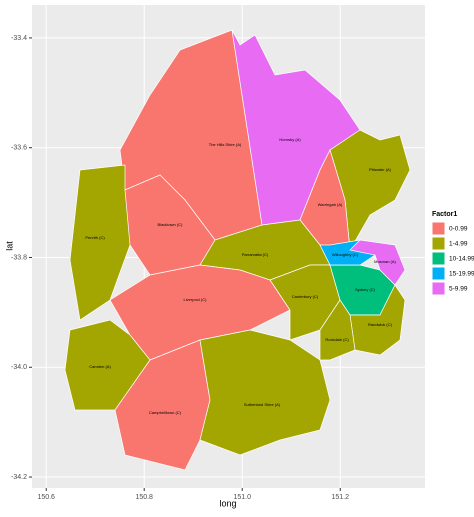 The height and width of the screenshot is (517, 474). I want to click on legend-label: 10-14.99, so click(461, 259).